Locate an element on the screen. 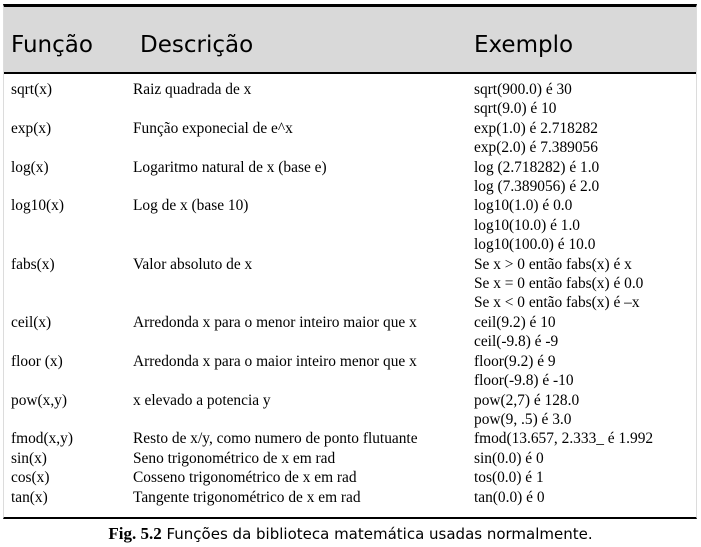 This screenshot has width=701, height=547. example-line: tan(0.0) é 0 is located at coordinates (509, 497).